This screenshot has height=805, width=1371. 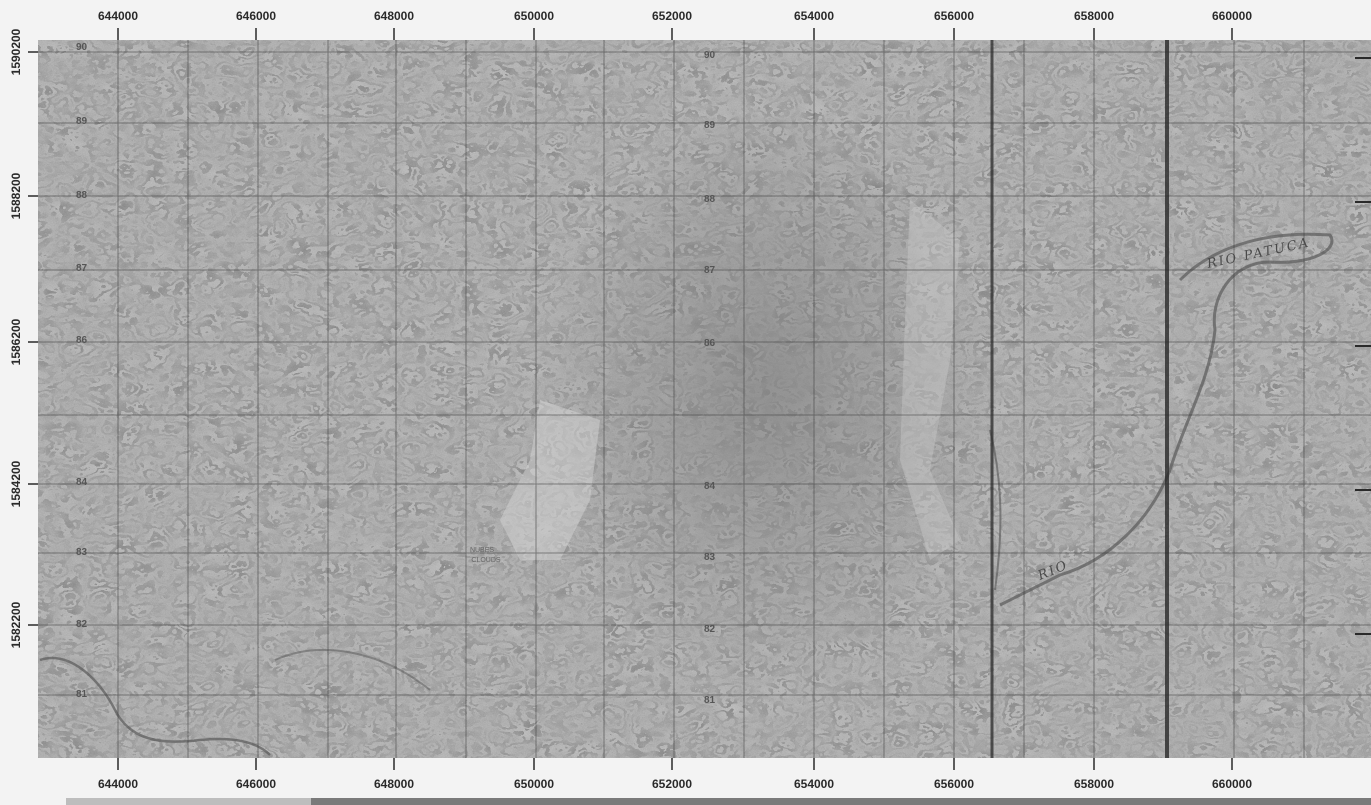 What do you see at coordinates (1232, 784) in the screenshot?
I see `bottom-label: 660000` at bounding box center [1232, 784].